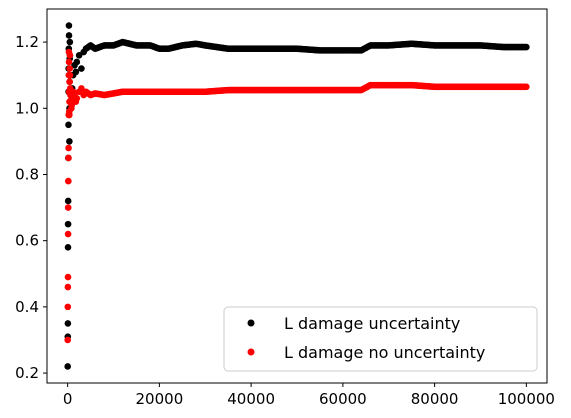 Image resolution: width=571 pixels, height=418 pixels. I want to click on x-tick-label: 60000, so click(343, 399).